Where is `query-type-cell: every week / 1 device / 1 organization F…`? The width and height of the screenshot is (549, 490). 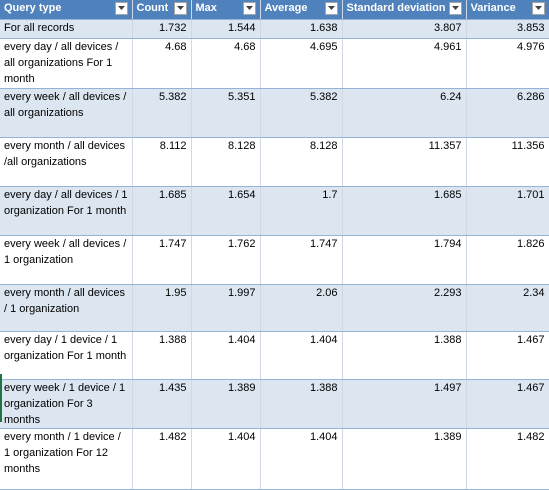
query-type-cell: every week / 1 device / 1 organization F… is located at coordinates (66, 404).